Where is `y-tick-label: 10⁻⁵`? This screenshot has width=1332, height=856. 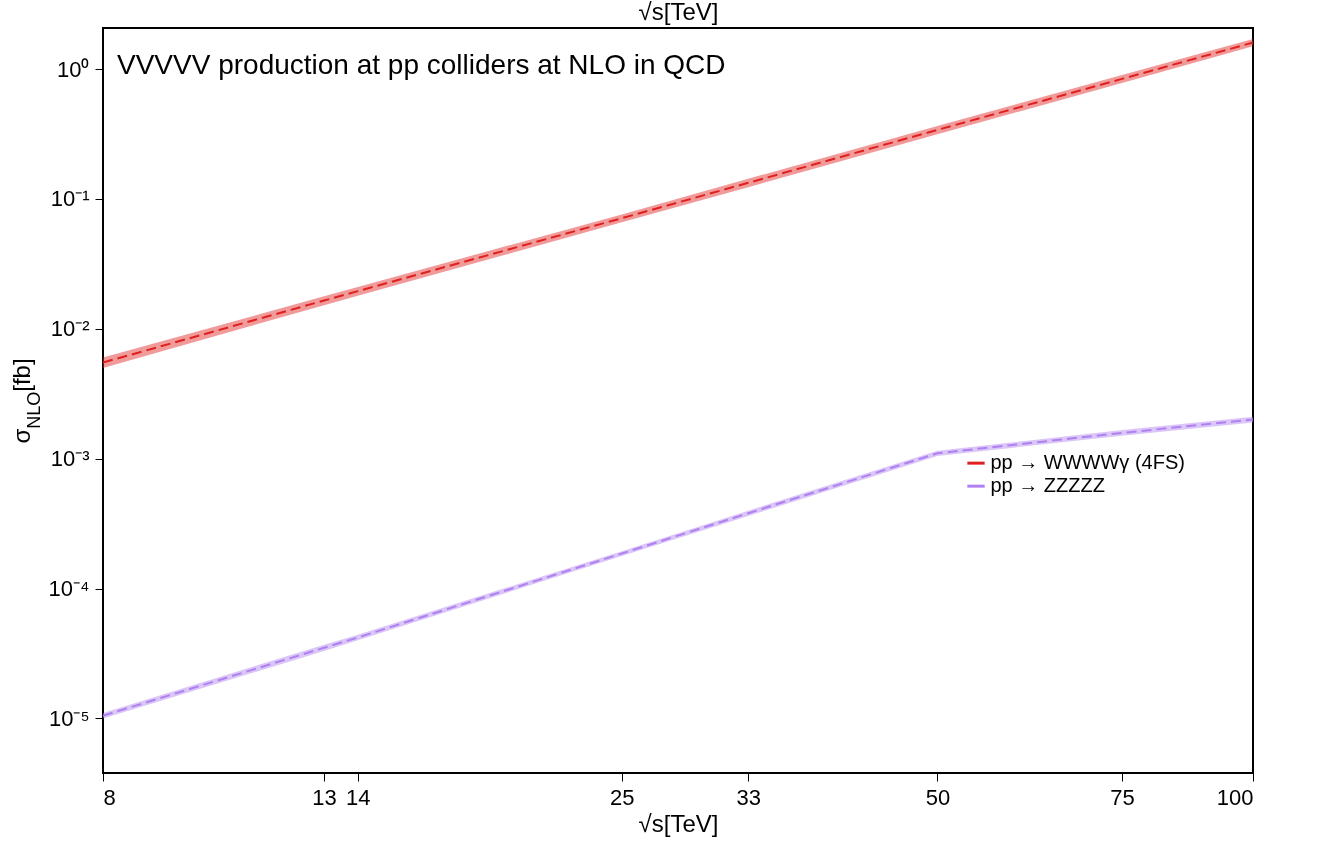
y-tick-label: 10⁻⁵ is located at coordinates (69, 718).